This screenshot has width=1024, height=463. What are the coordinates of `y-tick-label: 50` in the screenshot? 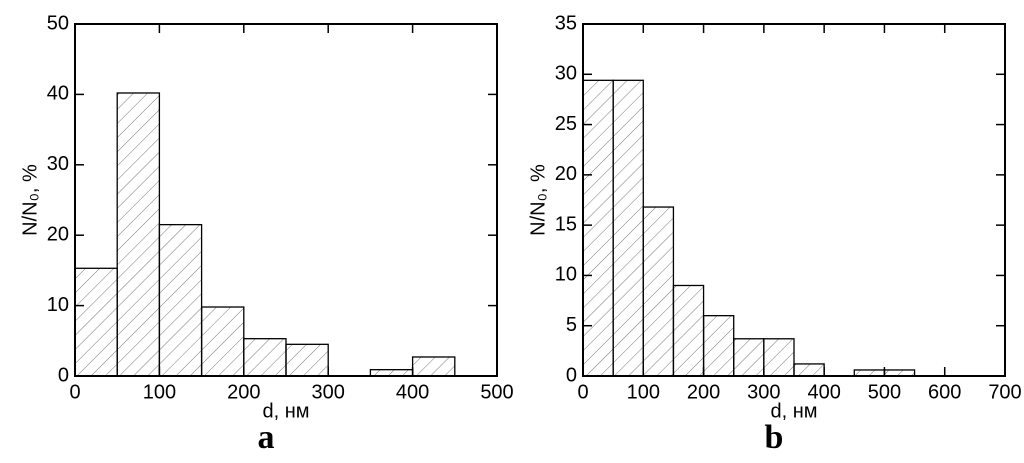 It's located at (58, 23).